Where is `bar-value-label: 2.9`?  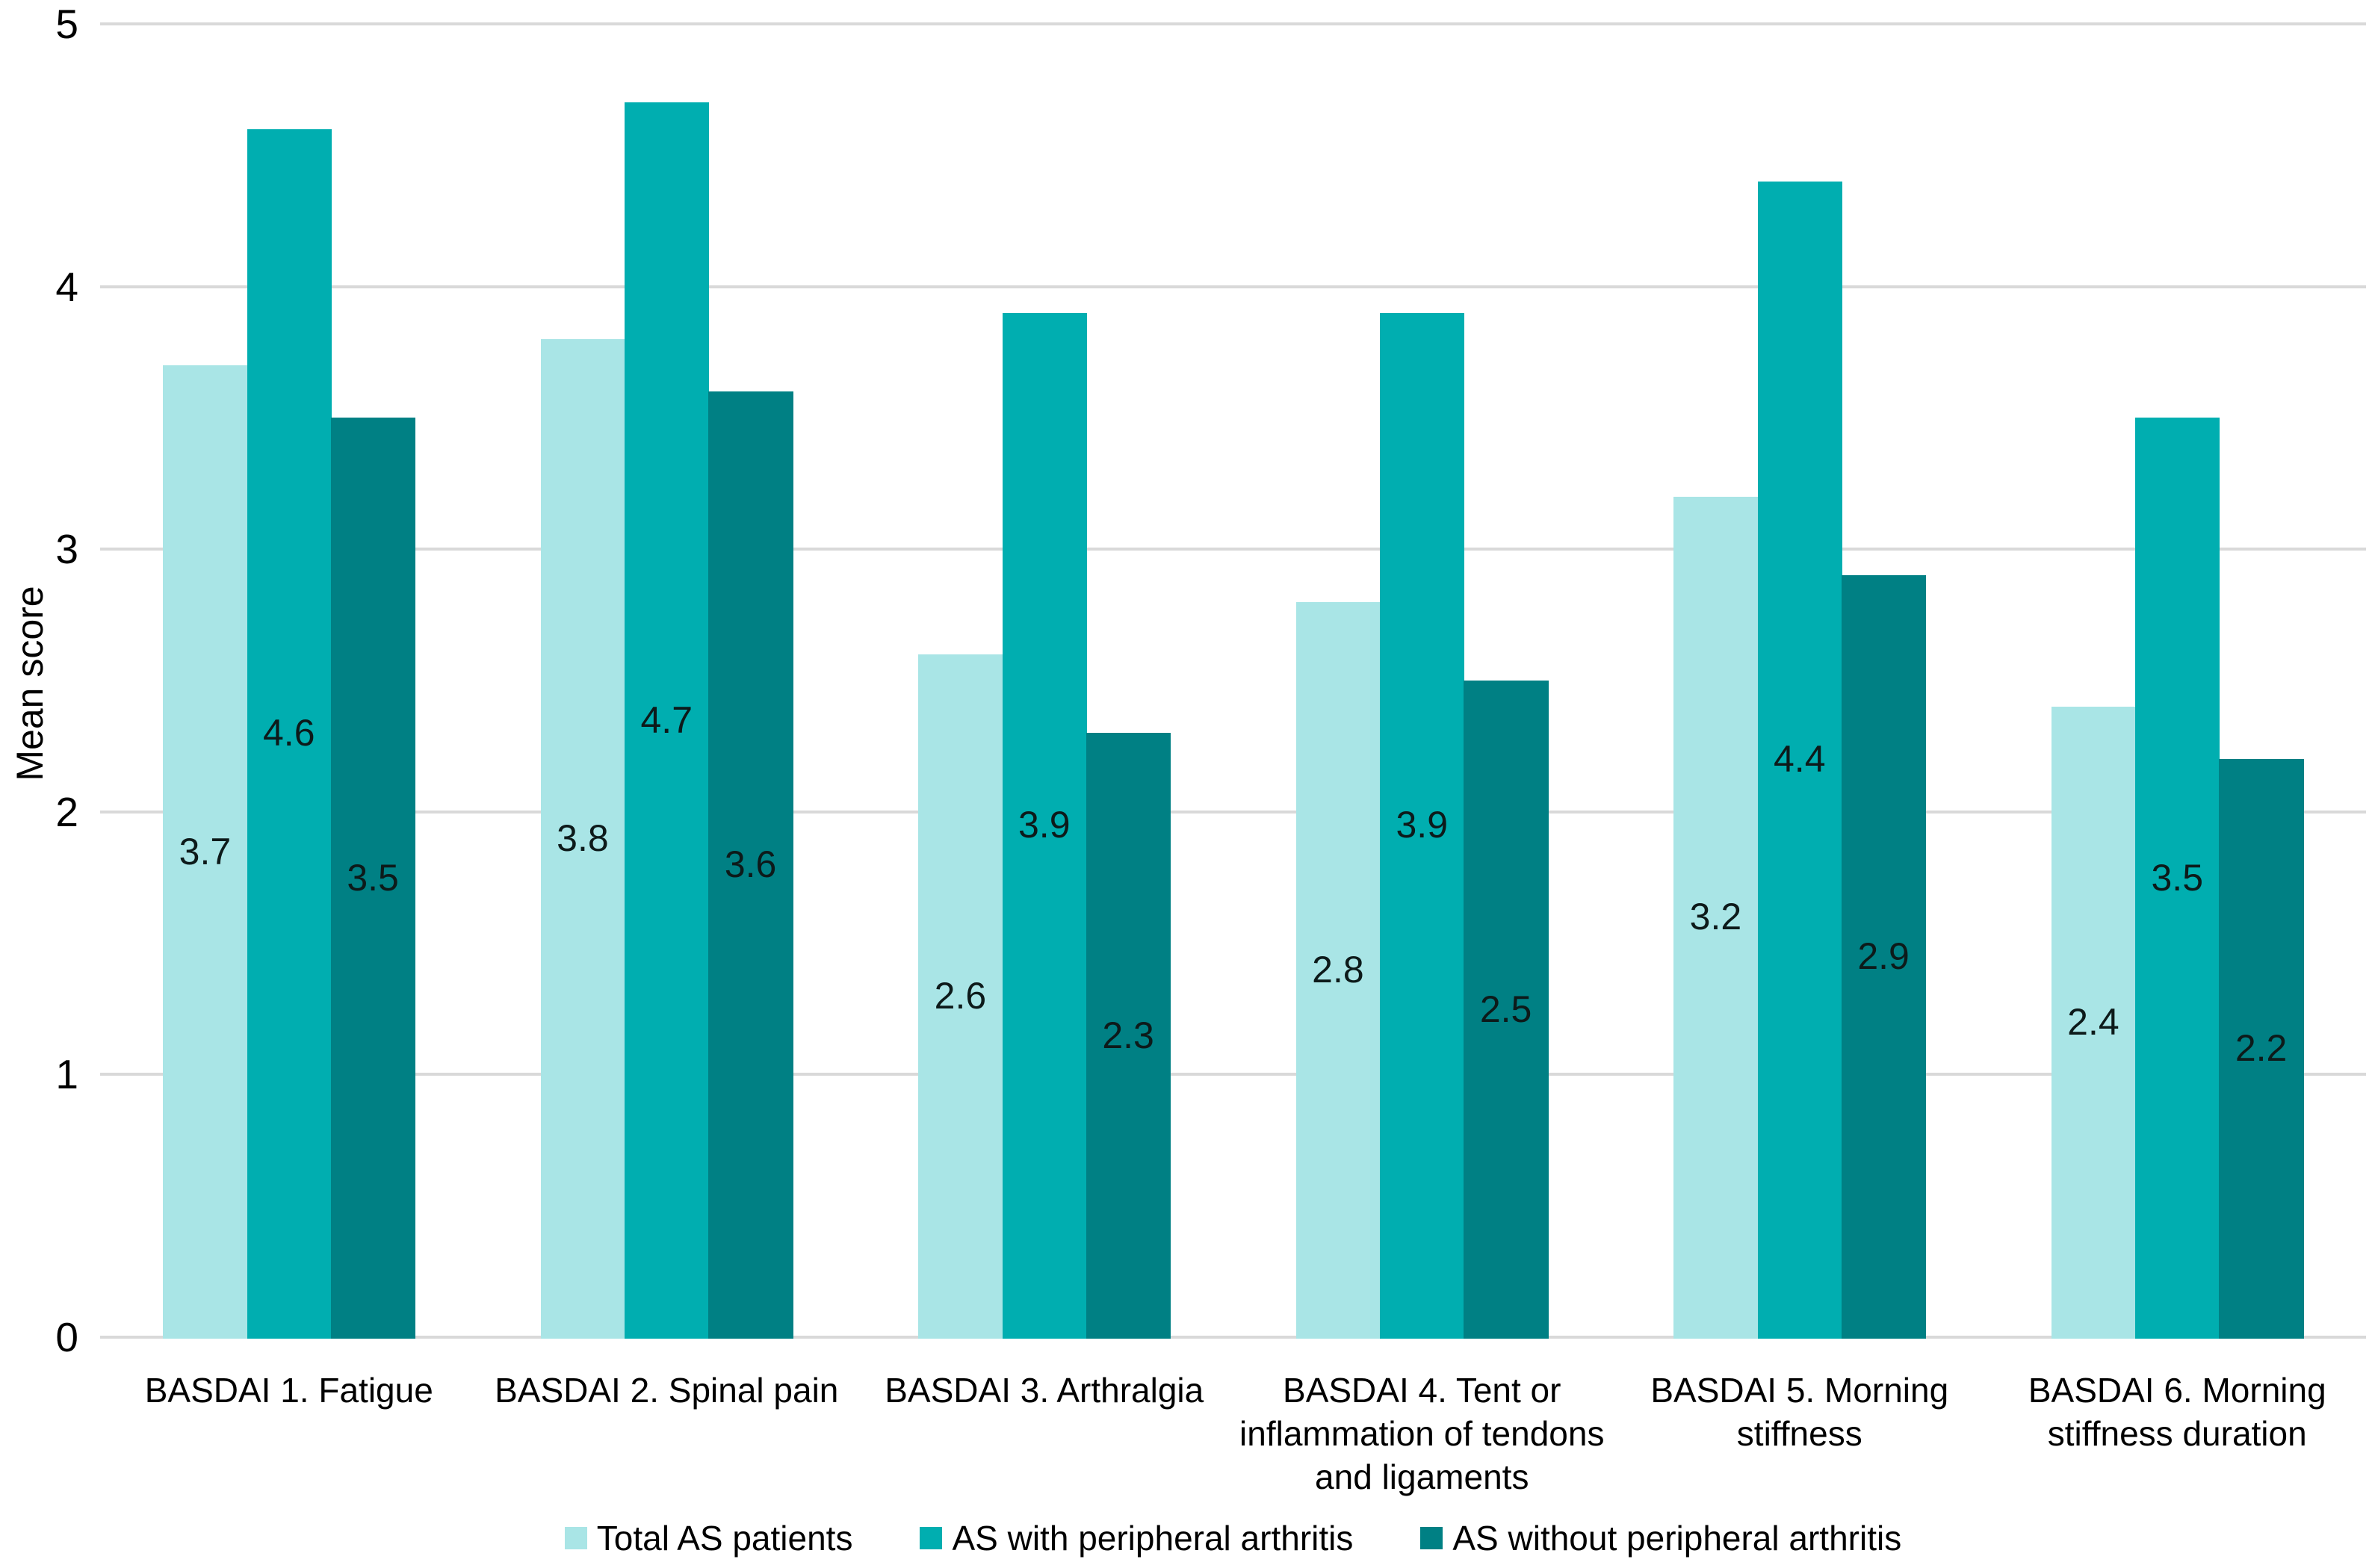 bar-value-label: 2.9 is located at coordinates (1883, 956).